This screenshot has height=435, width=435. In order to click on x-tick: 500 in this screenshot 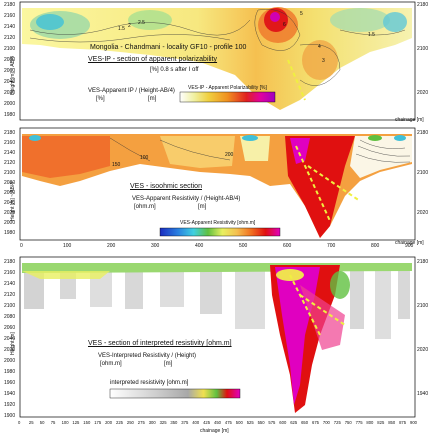, I will do `click(240, 422)`.